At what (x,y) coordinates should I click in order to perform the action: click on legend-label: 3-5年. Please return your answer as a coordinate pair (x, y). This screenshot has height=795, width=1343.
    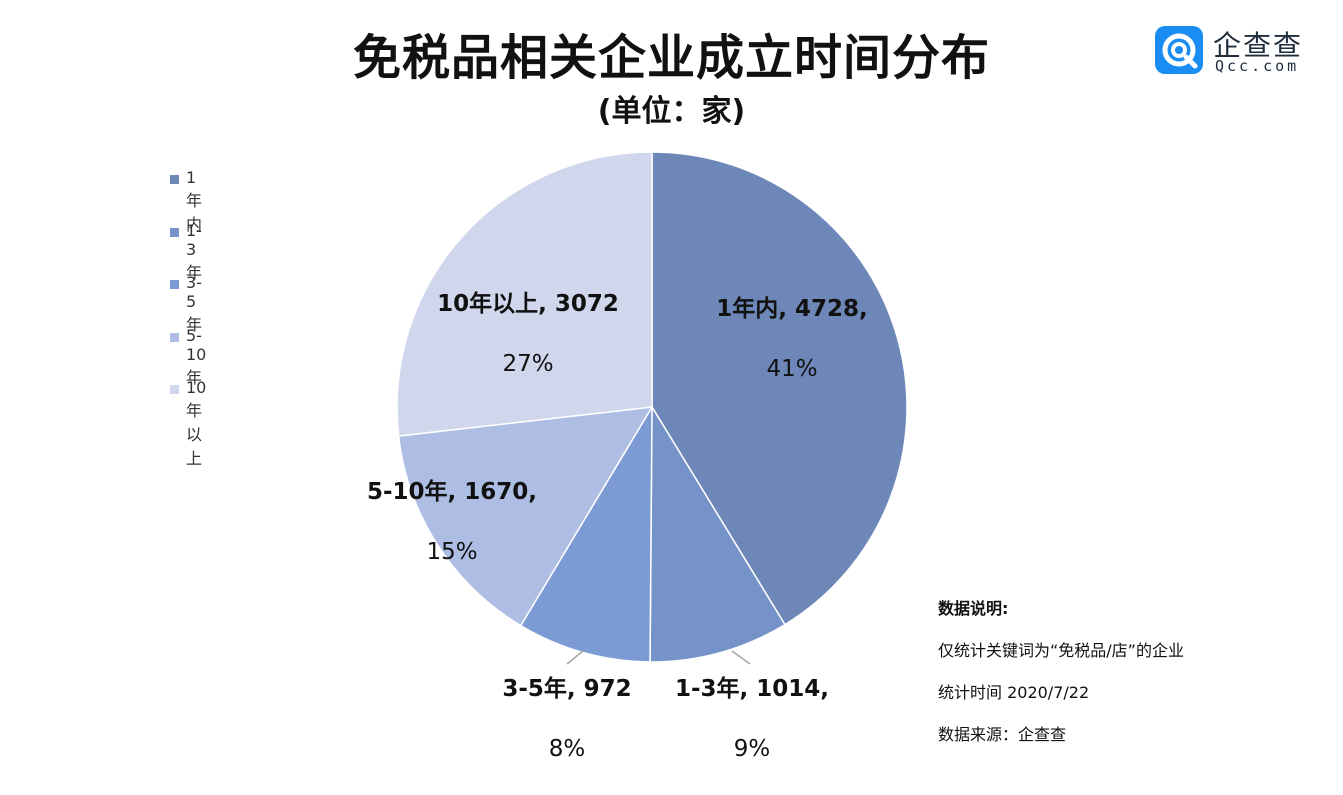
    Looking at the image, I should click on (194, 303).